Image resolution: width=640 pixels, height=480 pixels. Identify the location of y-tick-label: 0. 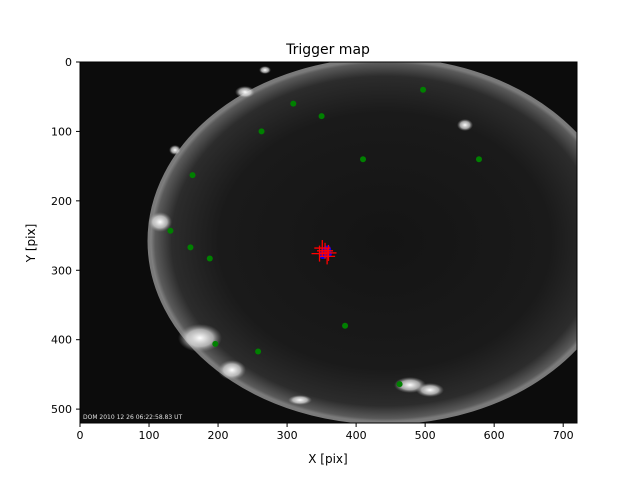
(68, 62).